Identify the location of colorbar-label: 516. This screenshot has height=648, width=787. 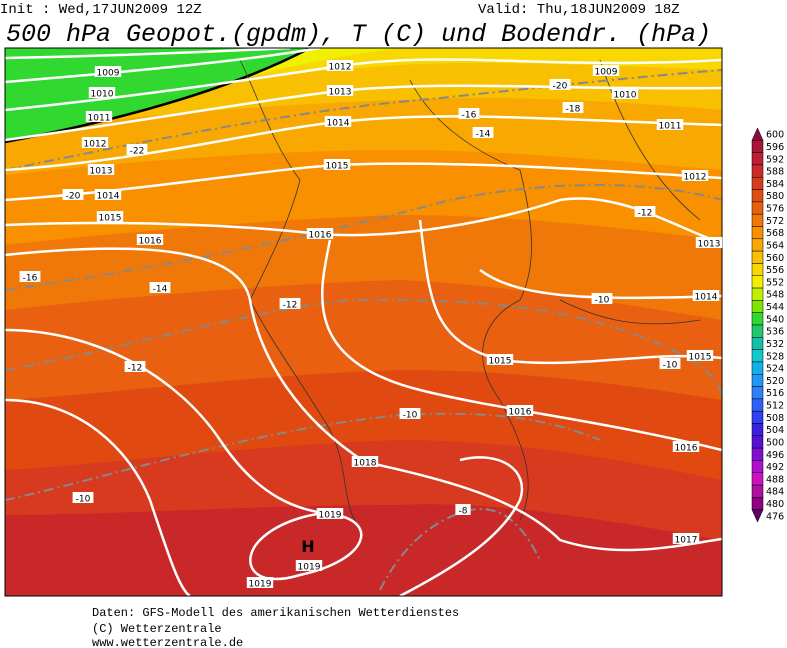
(775, 393).